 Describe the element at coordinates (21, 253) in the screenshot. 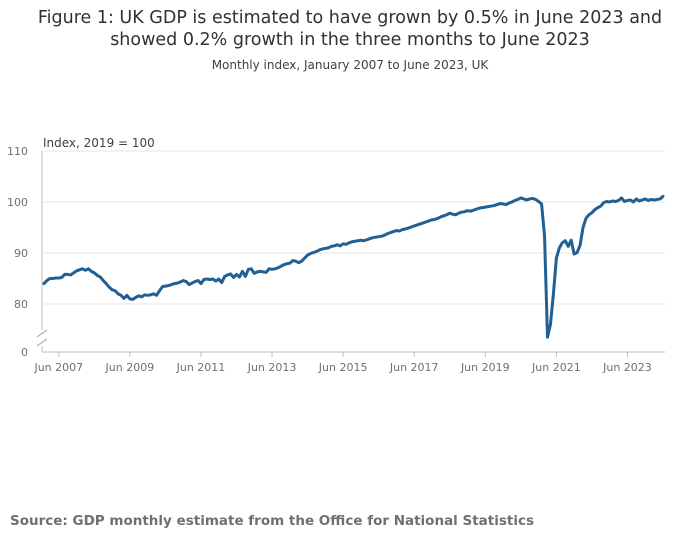

I see `y-tick-label-90: 90` at that location.